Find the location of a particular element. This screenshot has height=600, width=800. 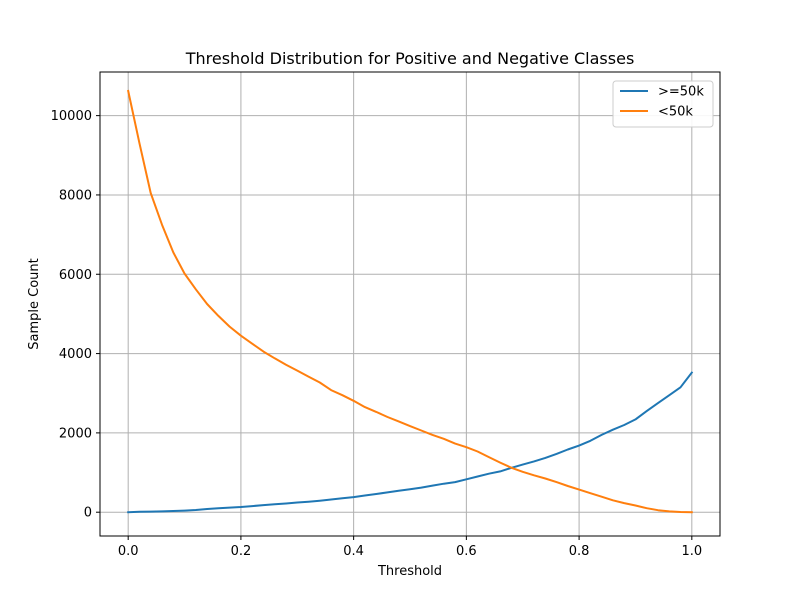

y-tick-label: 8000 is located at coordinates (75, 195).